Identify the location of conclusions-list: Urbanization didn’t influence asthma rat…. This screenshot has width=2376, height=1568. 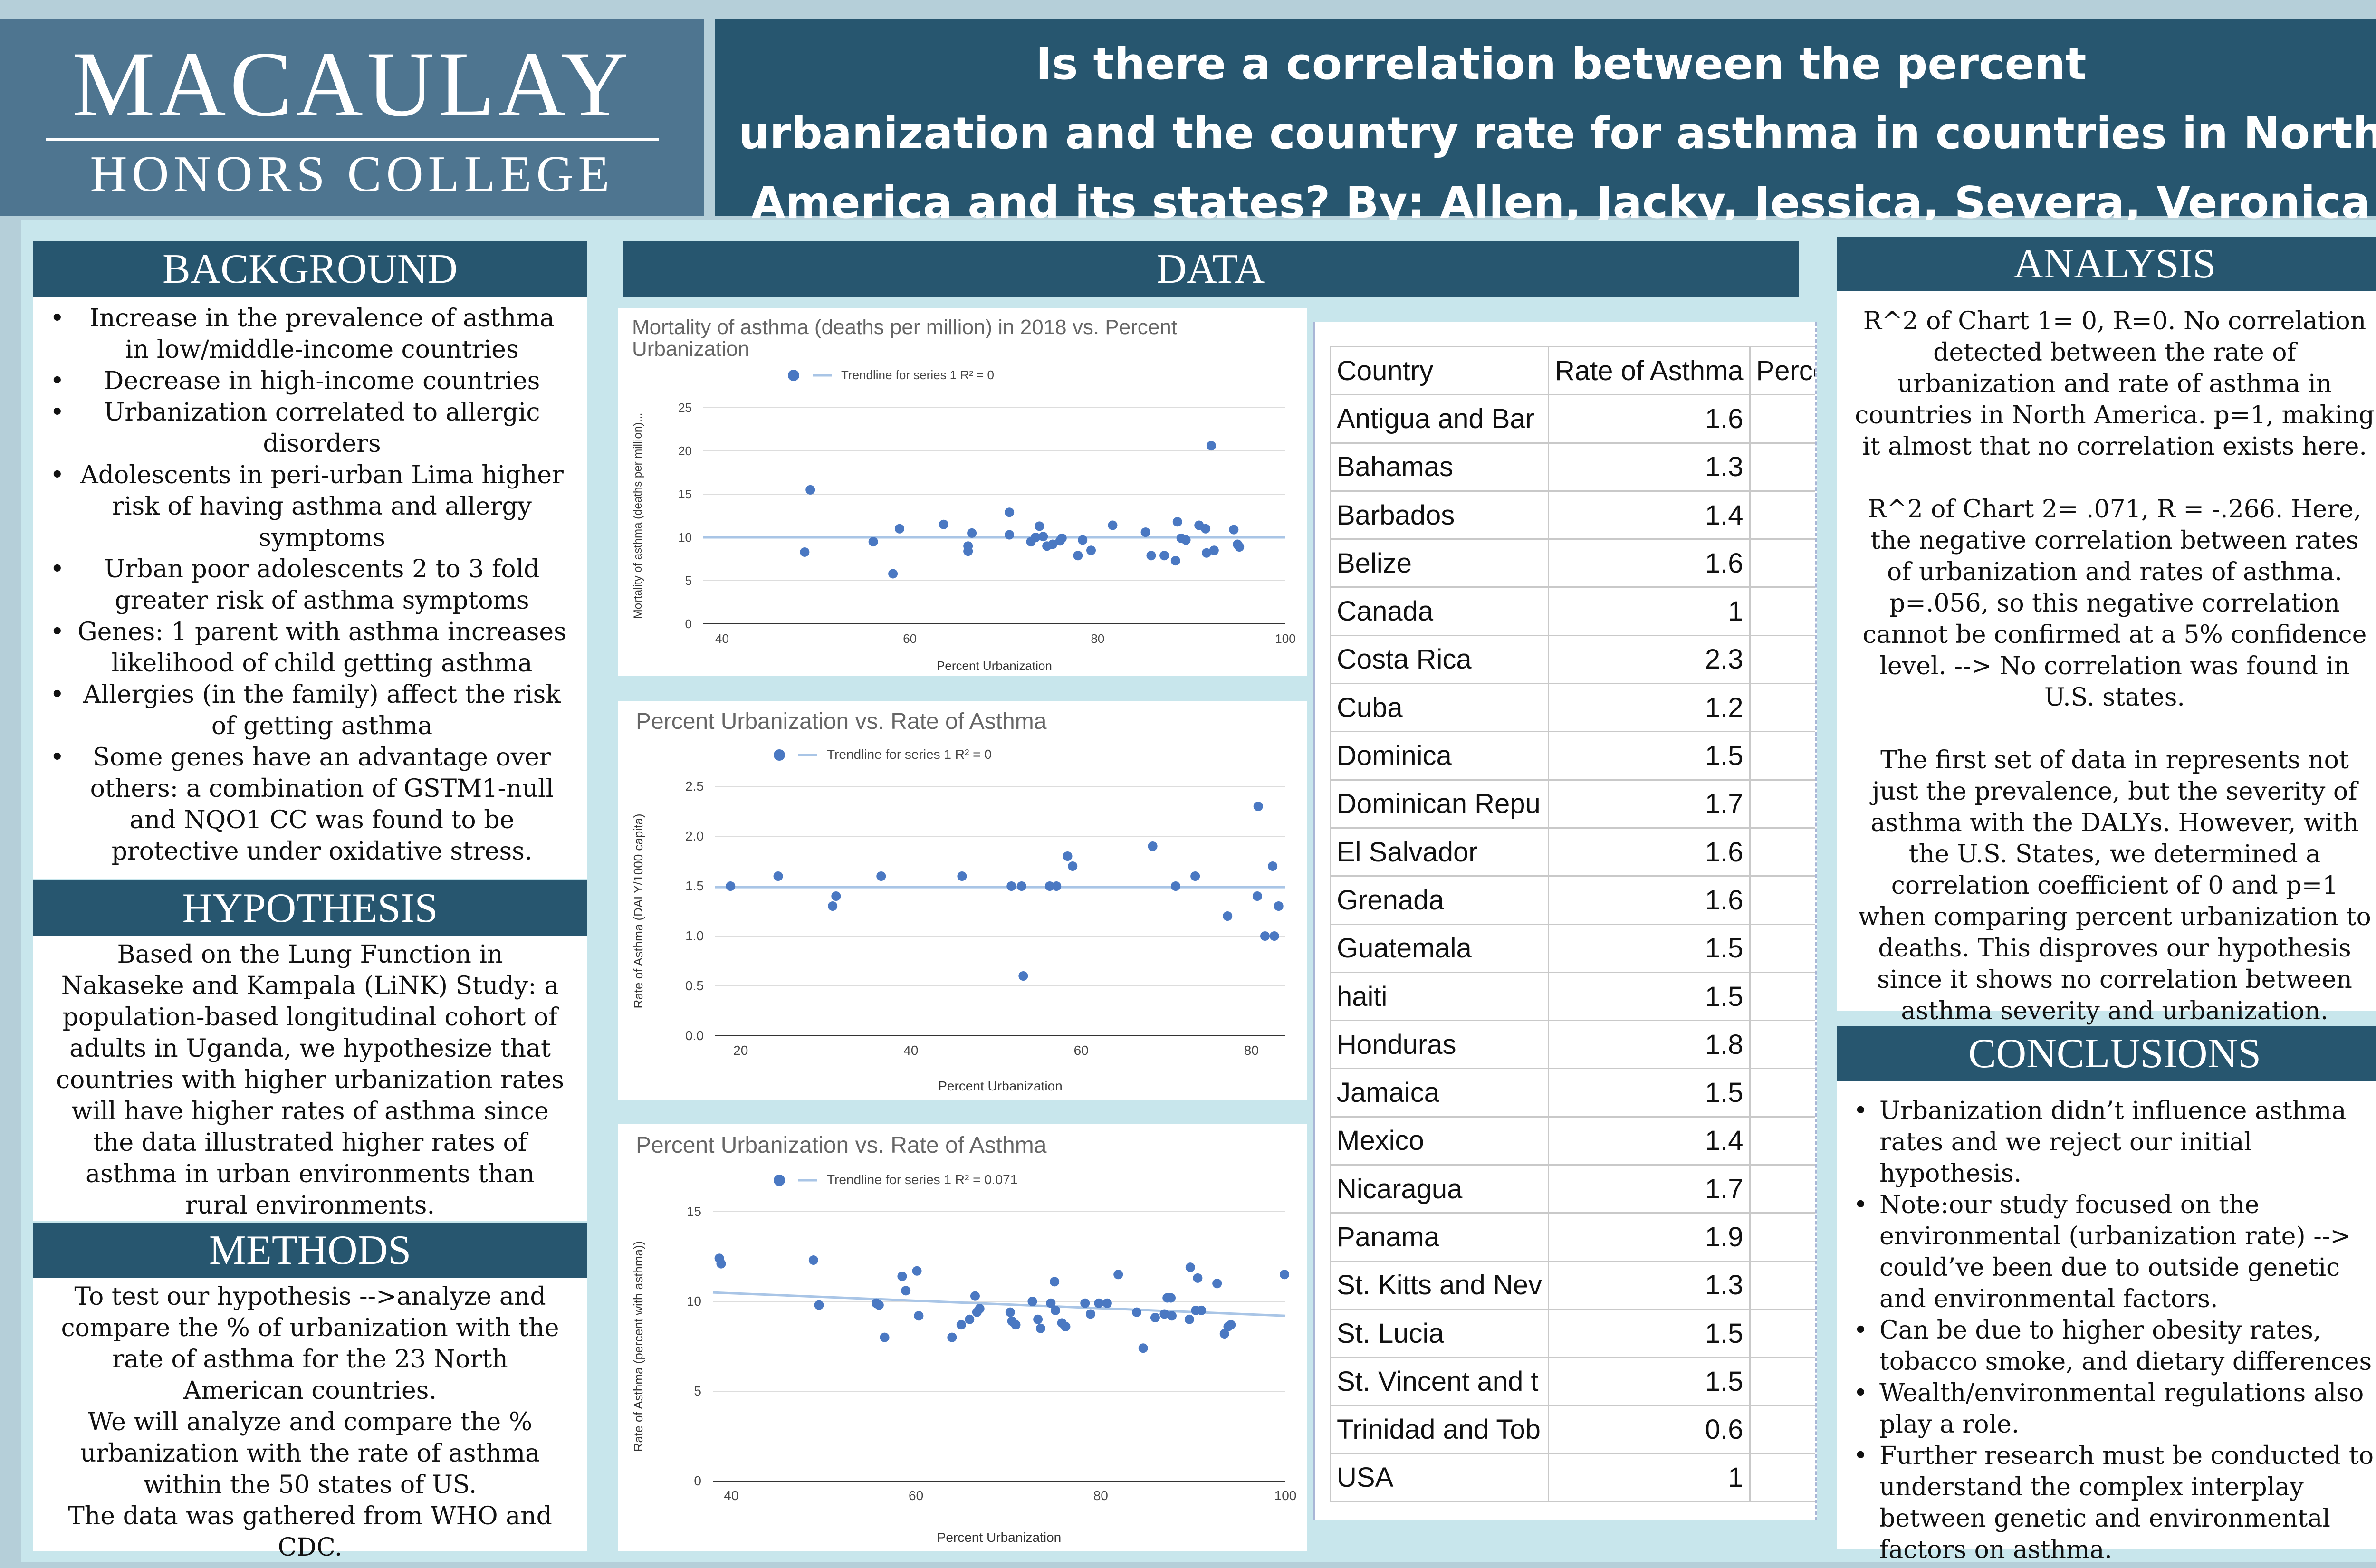
(2114, 1330).